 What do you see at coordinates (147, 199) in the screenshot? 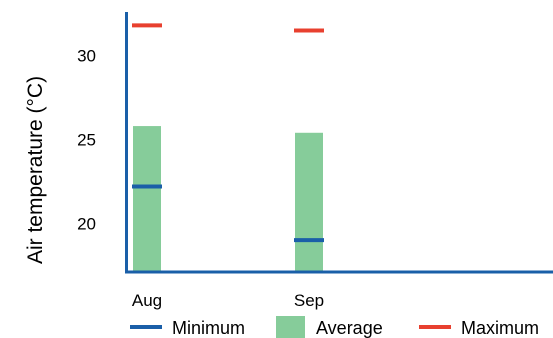
I see `average-bar-aug` at bounding box center [147, 199].